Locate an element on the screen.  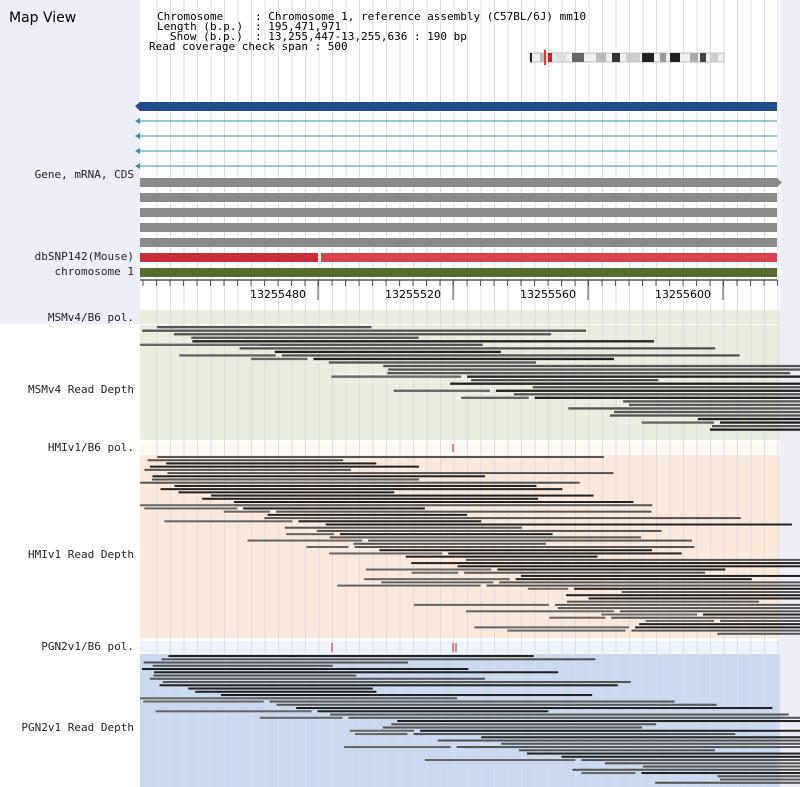
chromosome-track-label: chromosome 1 is located at coordinates (94, 271).